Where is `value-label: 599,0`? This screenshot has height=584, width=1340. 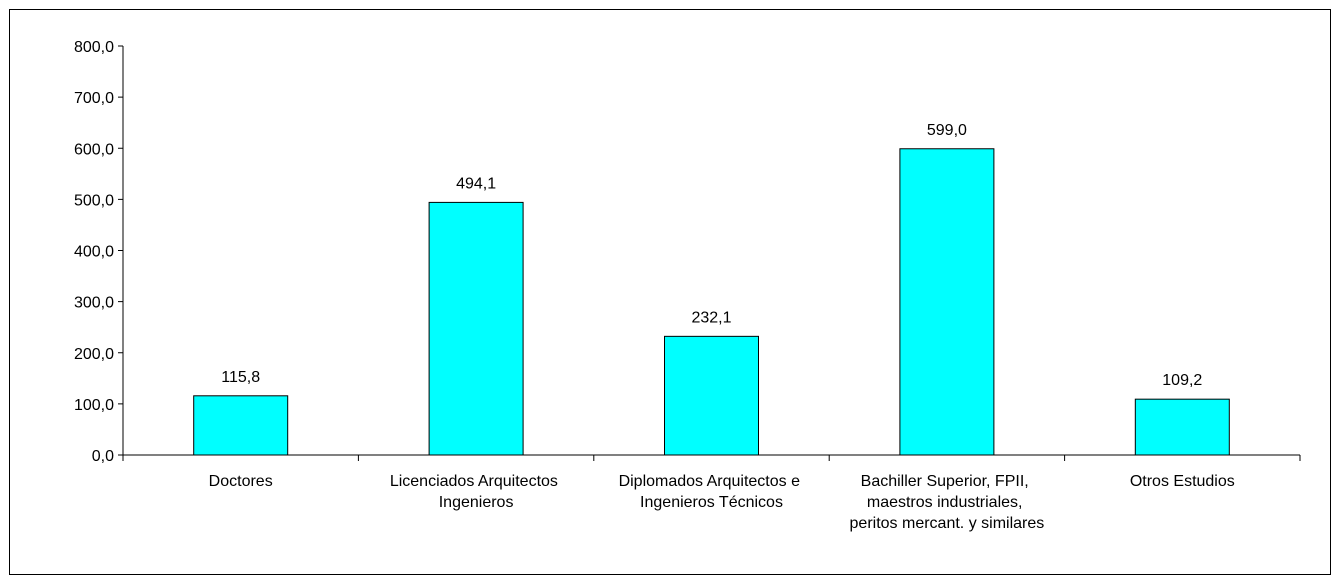
value-label: 599,0 is located at coordinates (947, 130).